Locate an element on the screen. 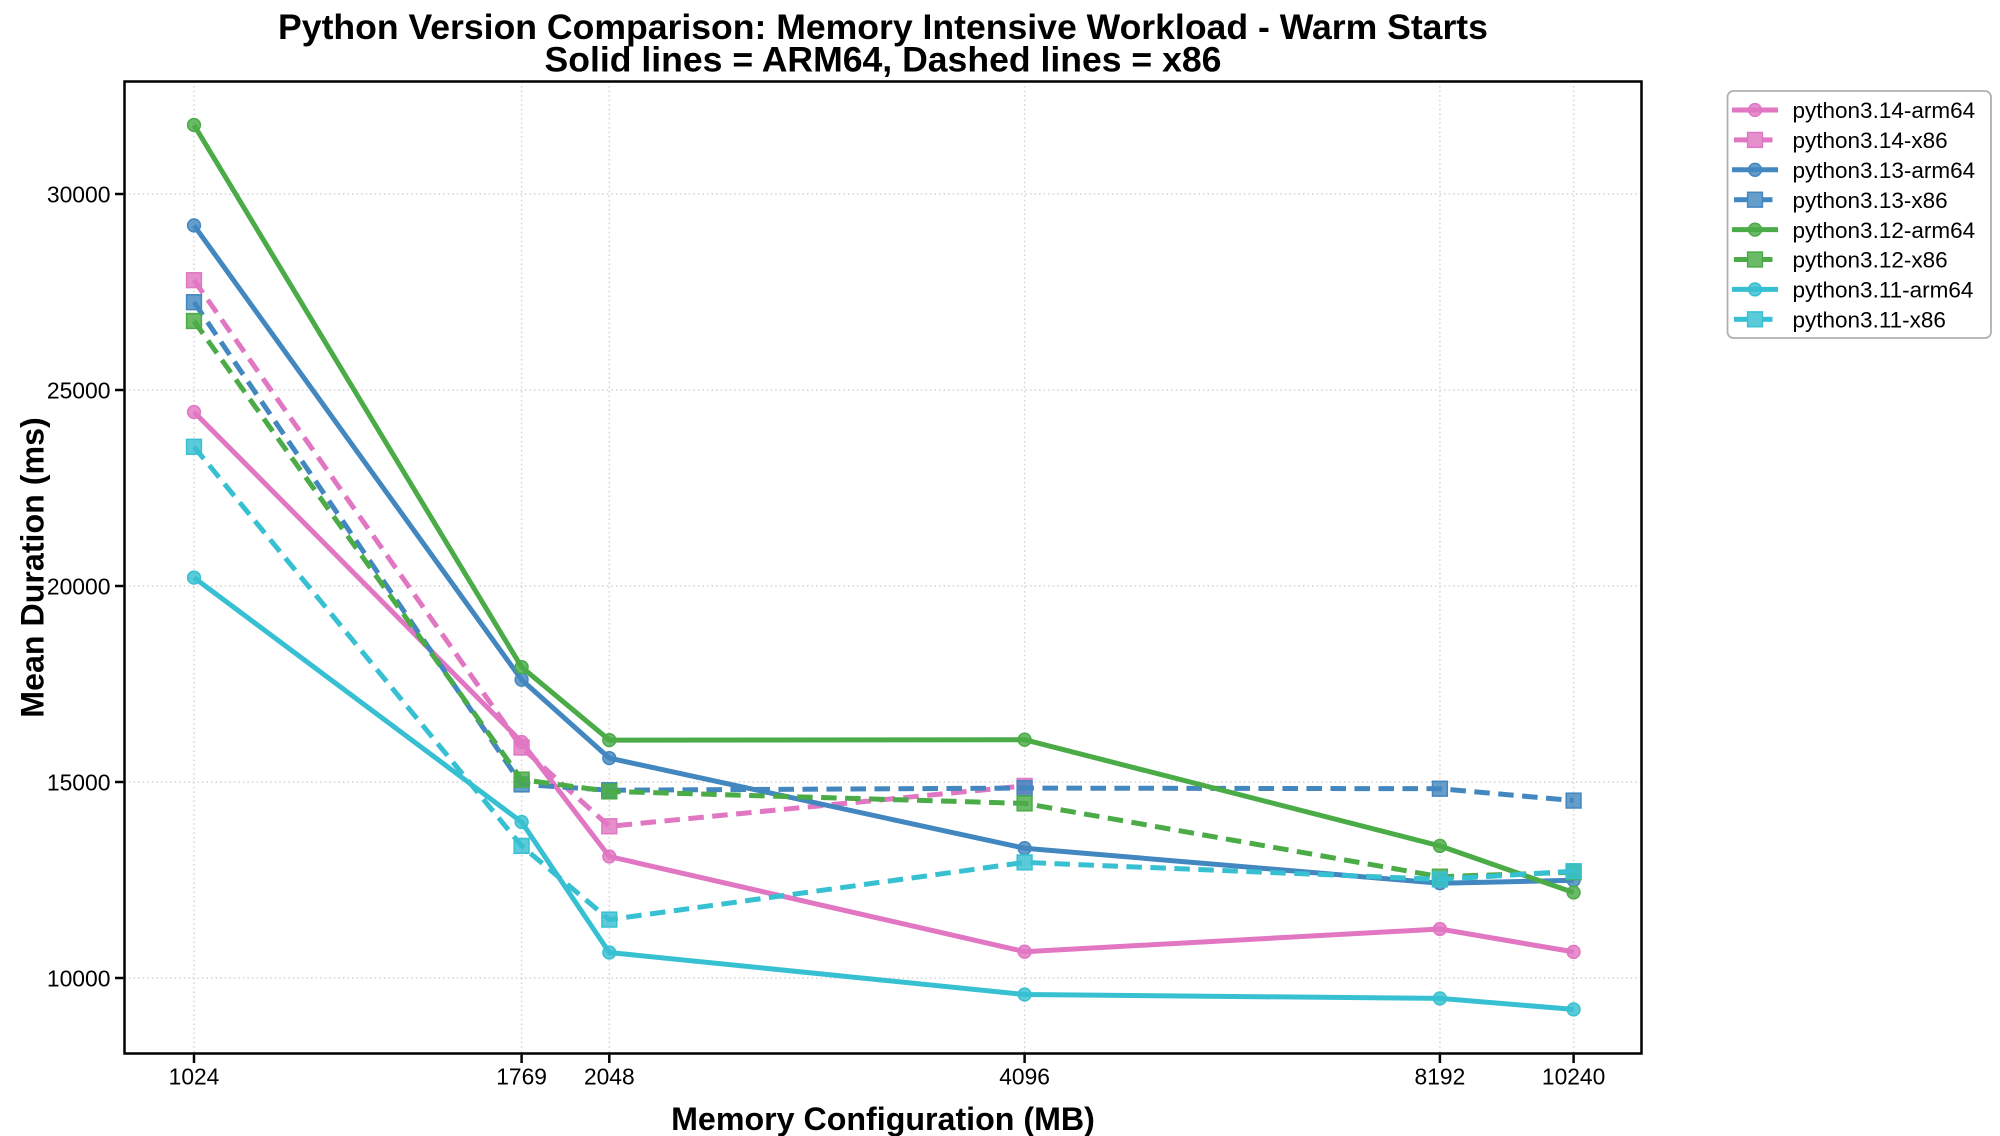 This screenshot has width=2000, height=1136. svg-text: 4096 is located at coordinates (1024, 1077).